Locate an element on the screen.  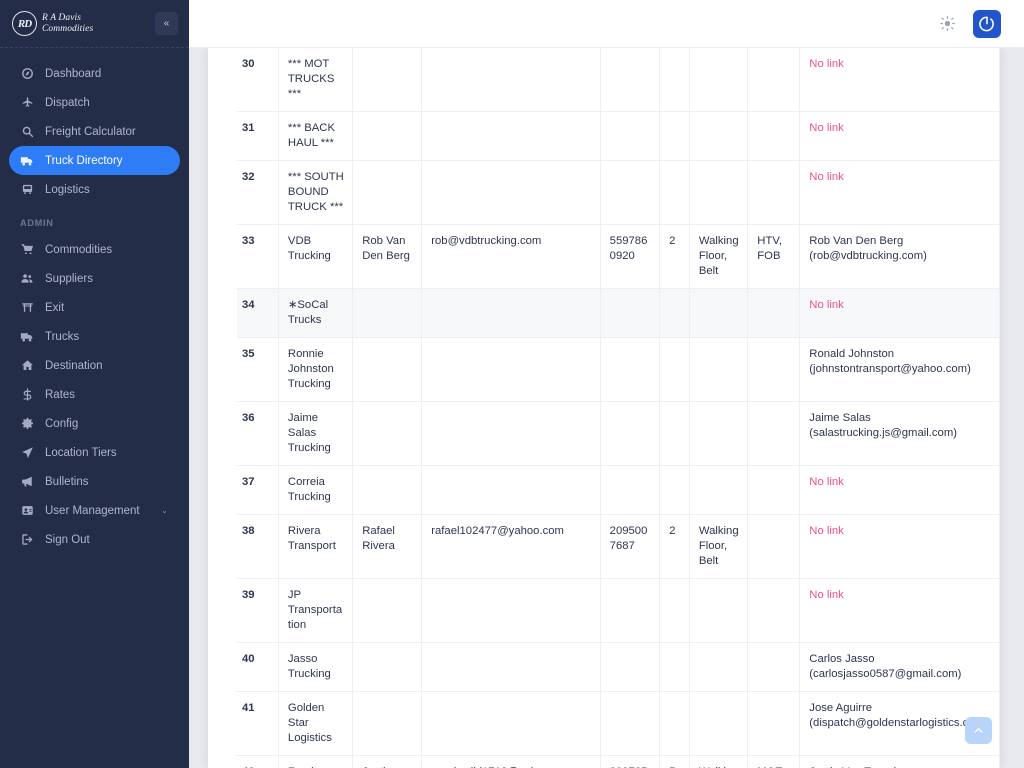
sidebar-item-bulletins: Bulletins is located at coordinates (94, 481).